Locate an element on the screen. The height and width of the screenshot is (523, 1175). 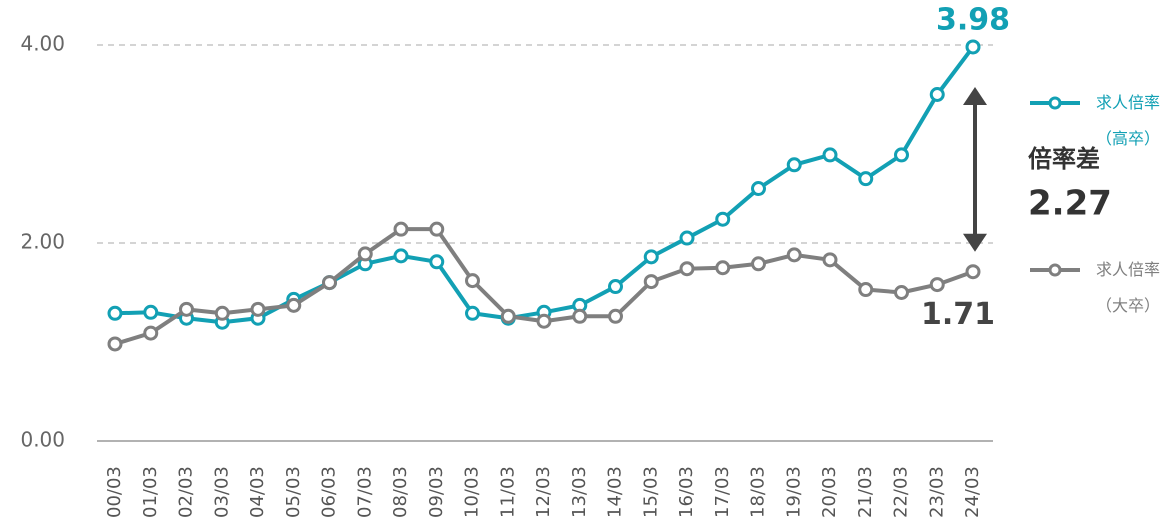
value-label: 3.98 is located at coordinates (973, 19).